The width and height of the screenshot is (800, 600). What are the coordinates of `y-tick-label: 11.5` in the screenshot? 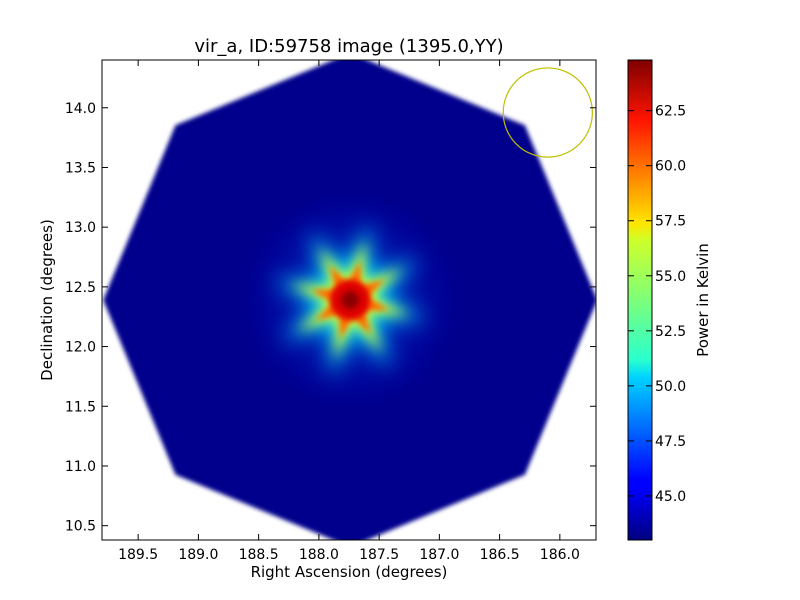 It's located at (80, 407).